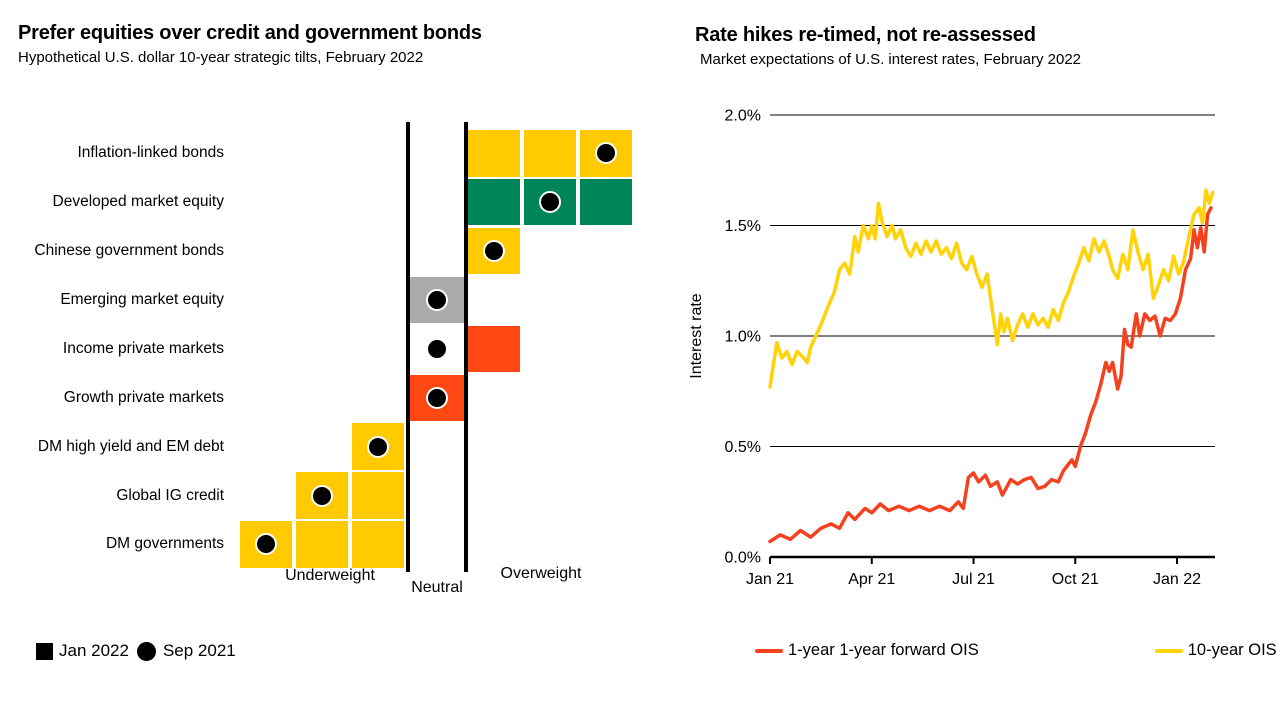  What do you see at coordinates (871, 579) in the screenshot?
I see `x-tick-label: Apr 21` at bounding box center [871, 579].